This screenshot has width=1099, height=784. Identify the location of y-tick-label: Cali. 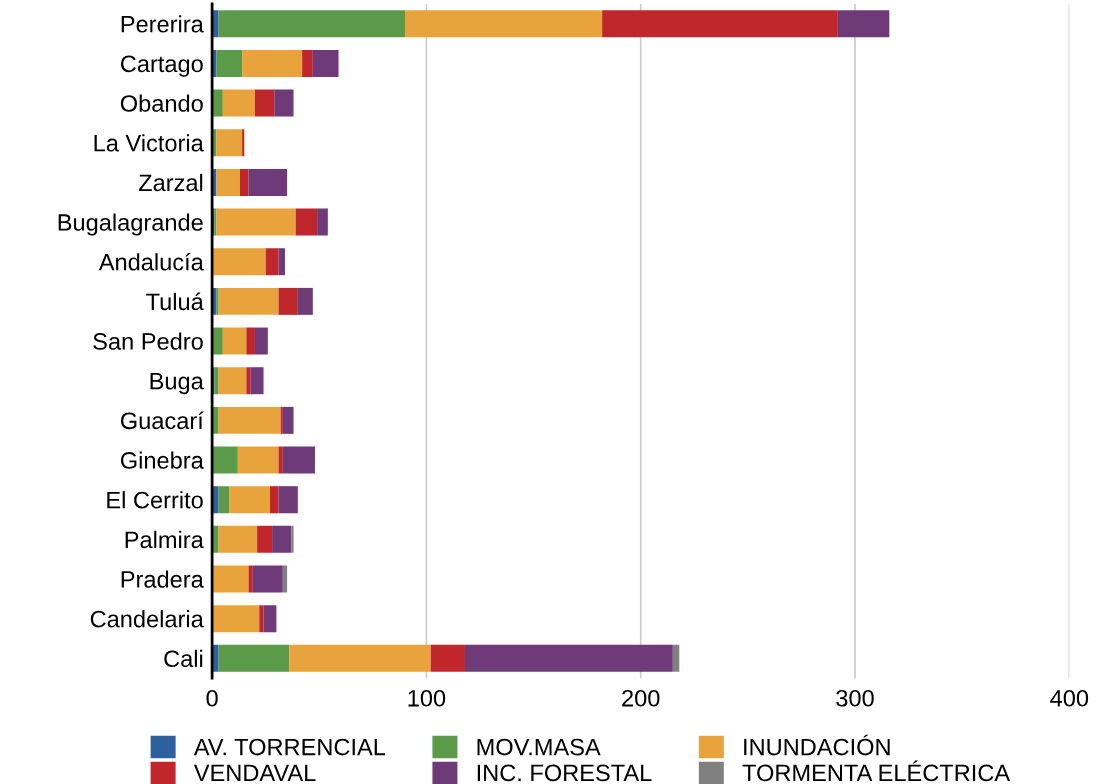
(183, 658).